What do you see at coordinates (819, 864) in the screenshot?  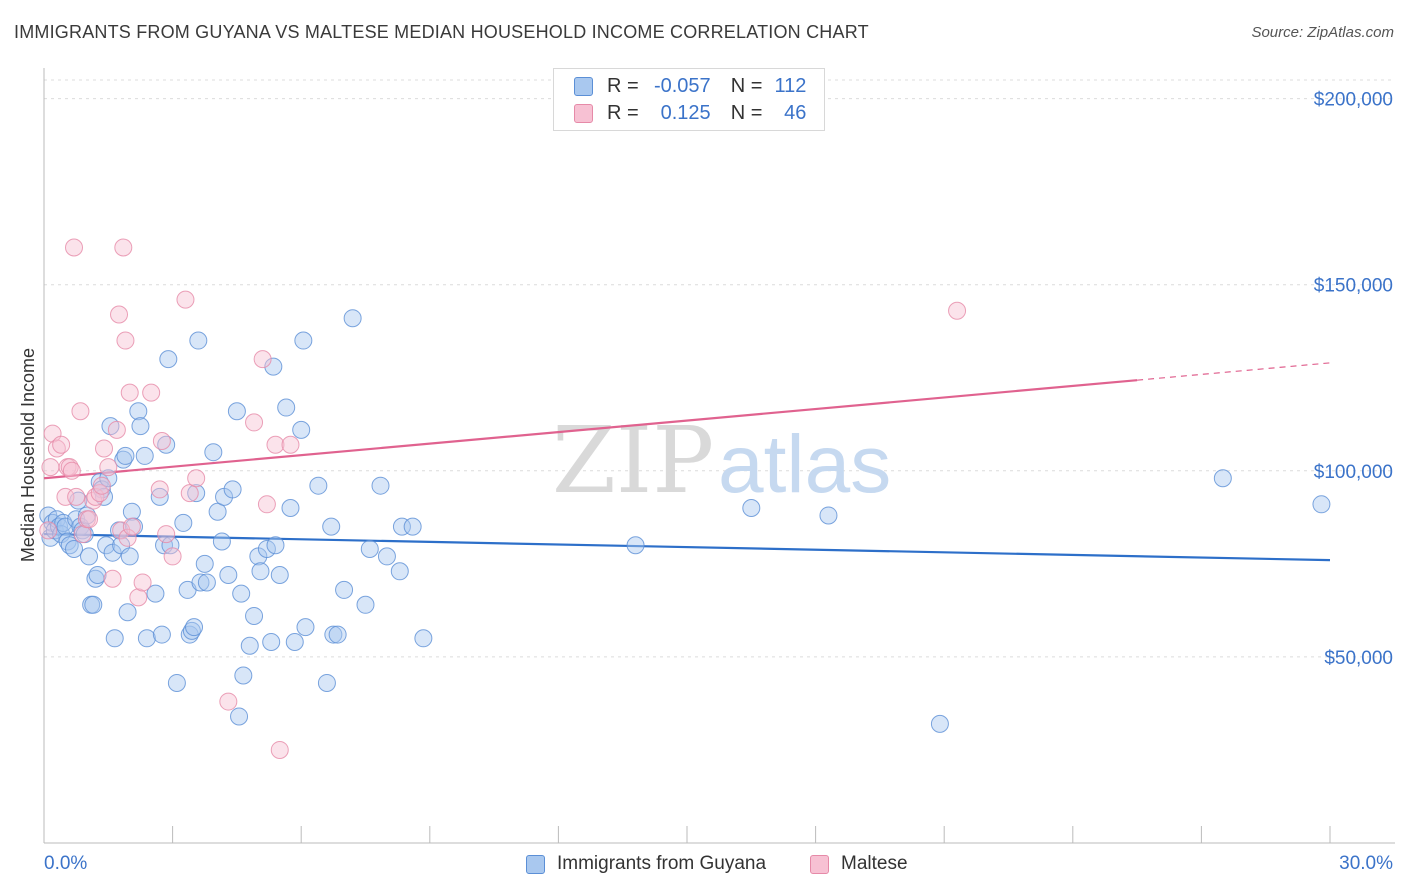 I see `legend-swatch-maltese` at bounding box center [819, 864].